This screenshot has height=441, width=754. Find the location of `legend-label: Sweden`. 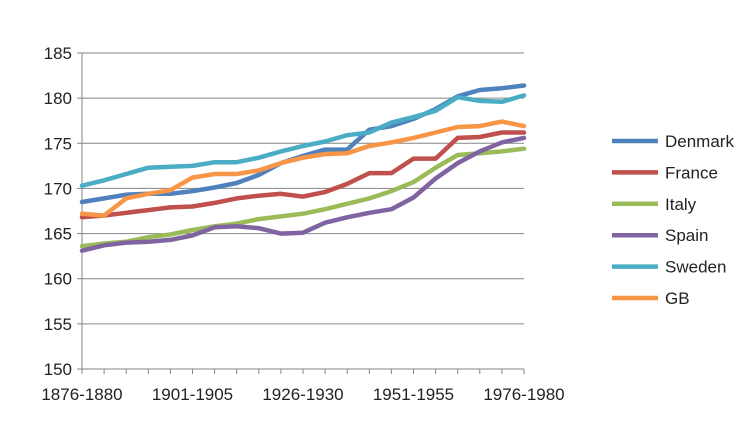

legend-label: Sweden is located at coordinates (695, 267).